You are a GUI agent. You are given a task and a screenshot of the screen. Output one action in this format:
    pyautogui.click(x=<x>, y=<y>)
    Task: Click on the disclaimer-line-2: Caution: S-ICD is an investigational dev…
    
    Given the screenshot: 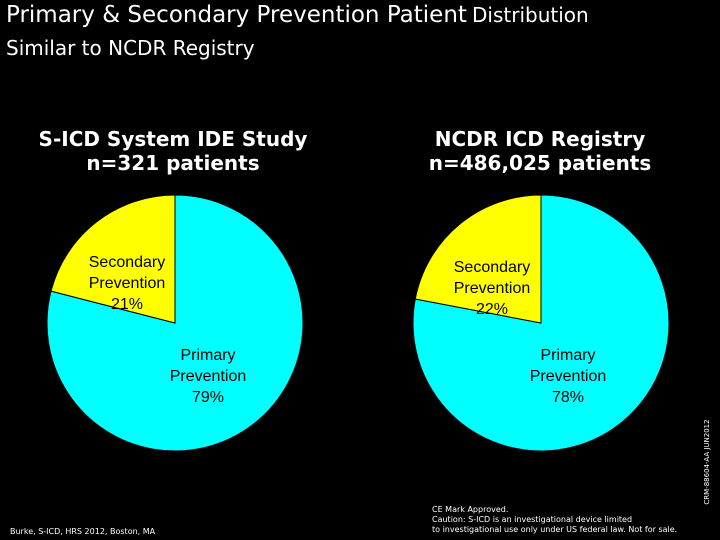 What is the action you would take?
    pyautogui.click(x=532, y=519)
    